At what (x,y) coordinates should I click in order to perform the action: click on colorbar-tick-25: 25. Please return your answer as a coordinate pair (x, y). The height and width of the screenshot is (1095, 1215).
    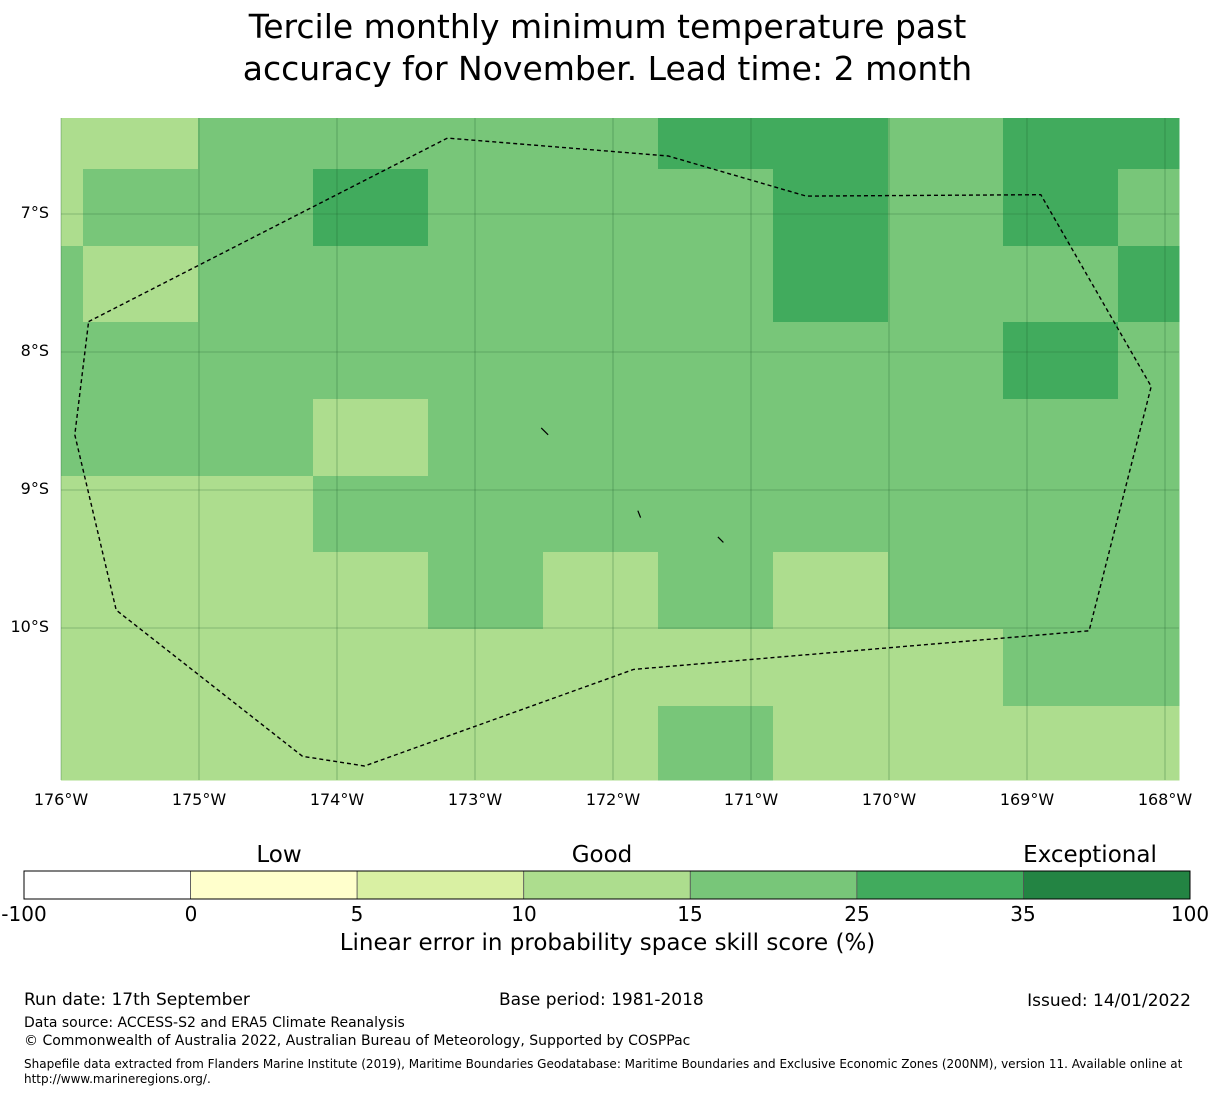
    Looking at the image, I should click on (857, 914).